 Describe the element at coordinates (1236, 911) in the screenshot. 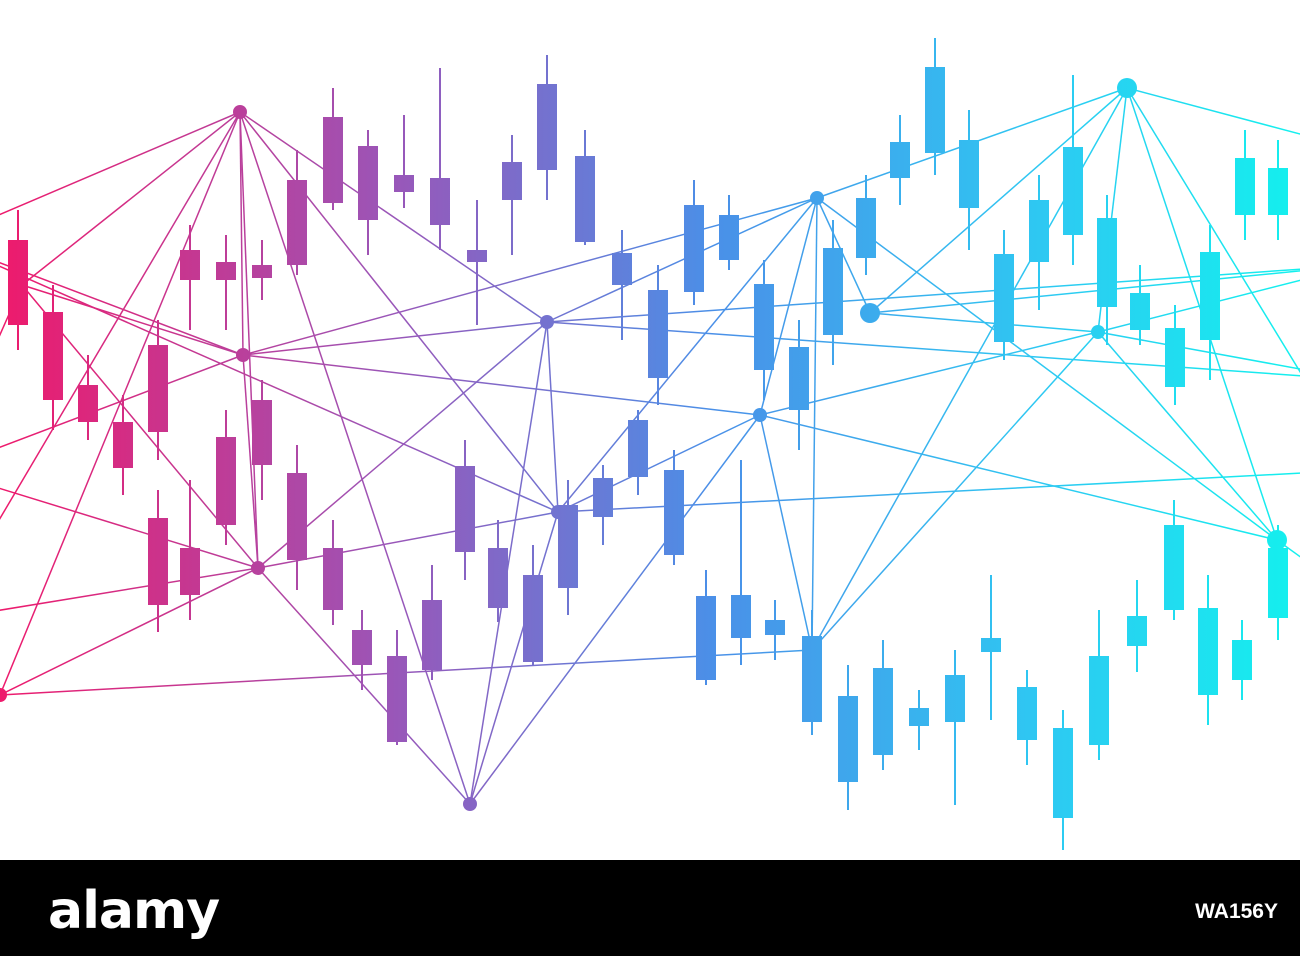

I see `image-id: WA156Y` at that location.